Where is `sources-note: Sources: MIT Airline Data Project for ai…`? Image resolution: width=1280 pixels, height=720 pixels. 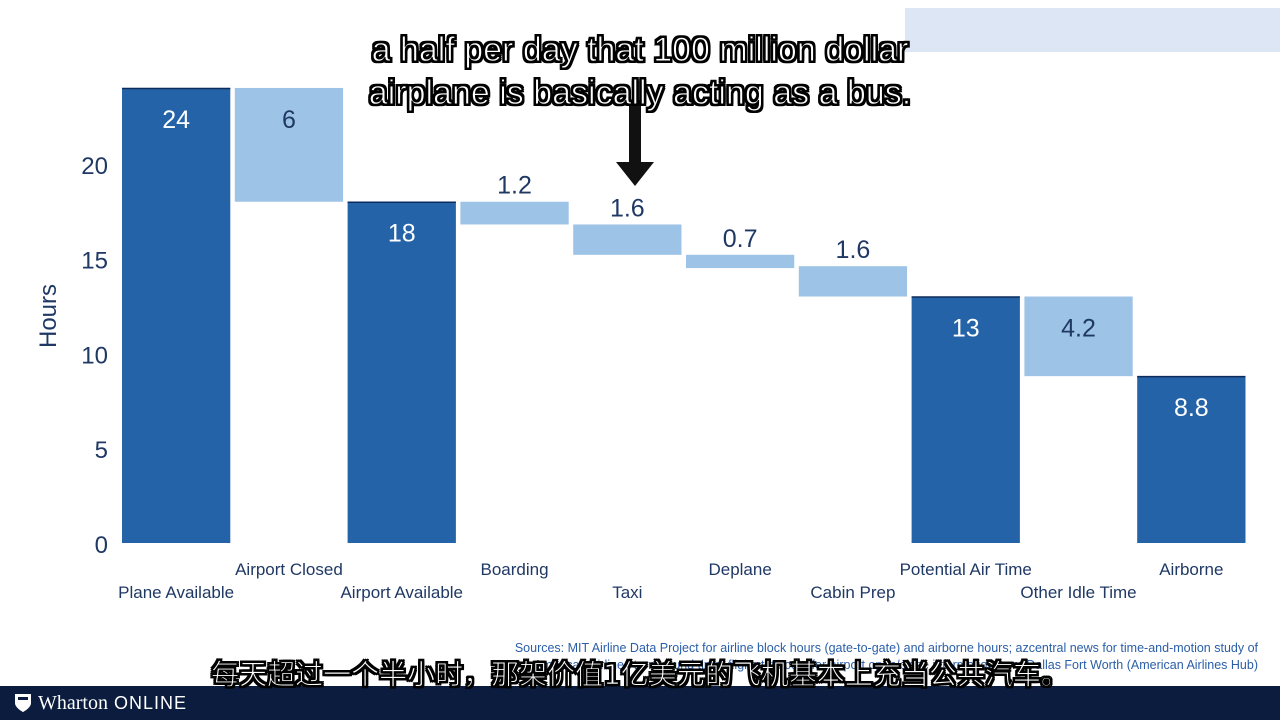
sources-note: Sources: MIT Airline Data Project for ai… is located at coordinates (808, 657).